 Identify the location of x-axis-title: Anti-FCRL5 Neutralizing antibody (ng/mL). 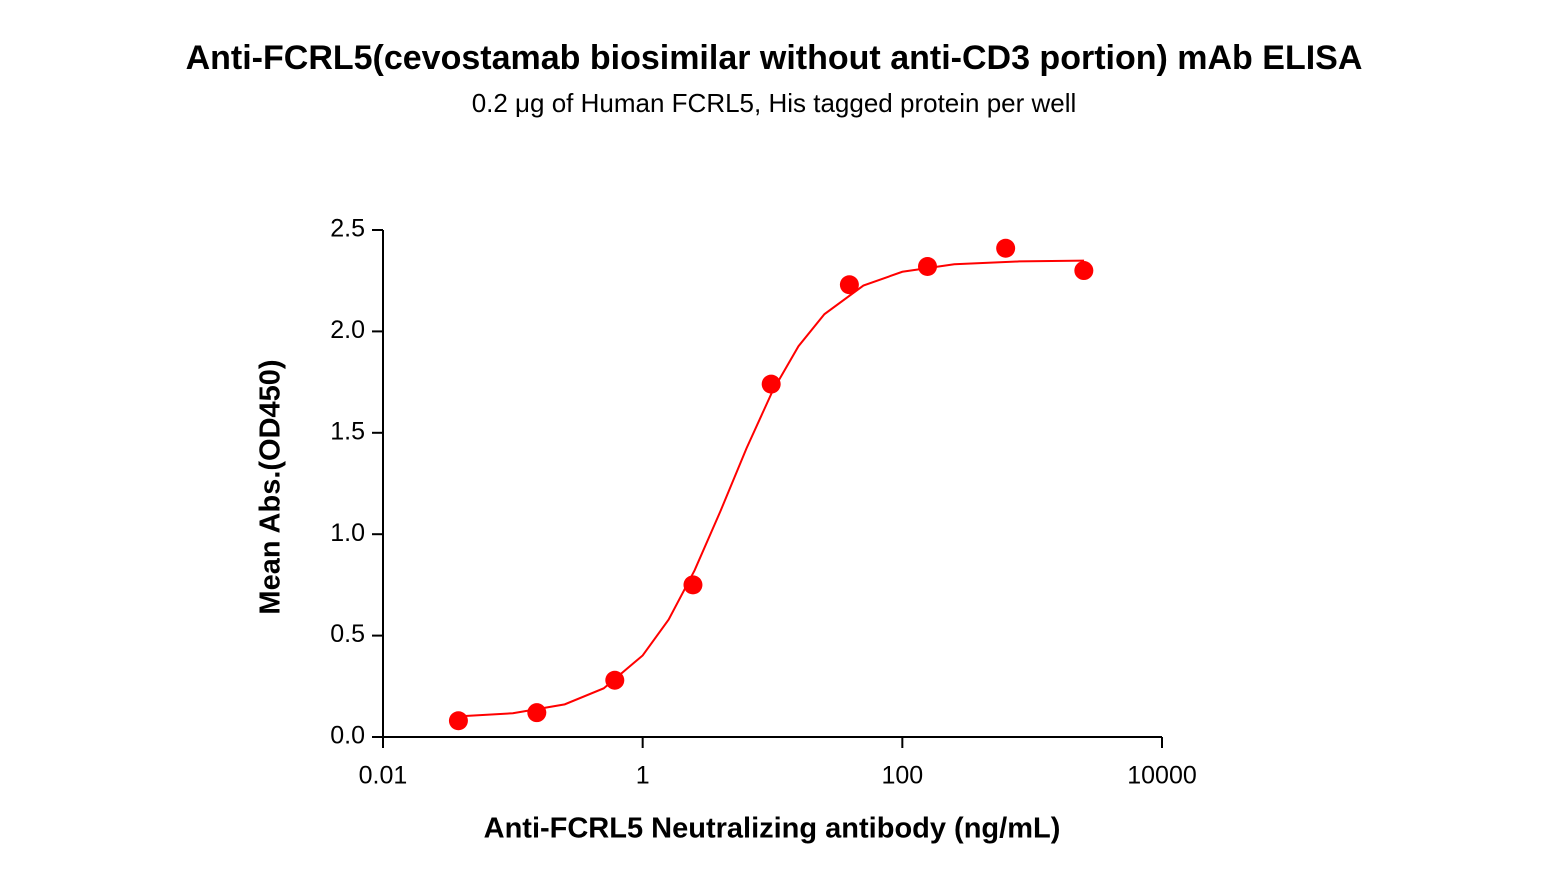
(772, 829).